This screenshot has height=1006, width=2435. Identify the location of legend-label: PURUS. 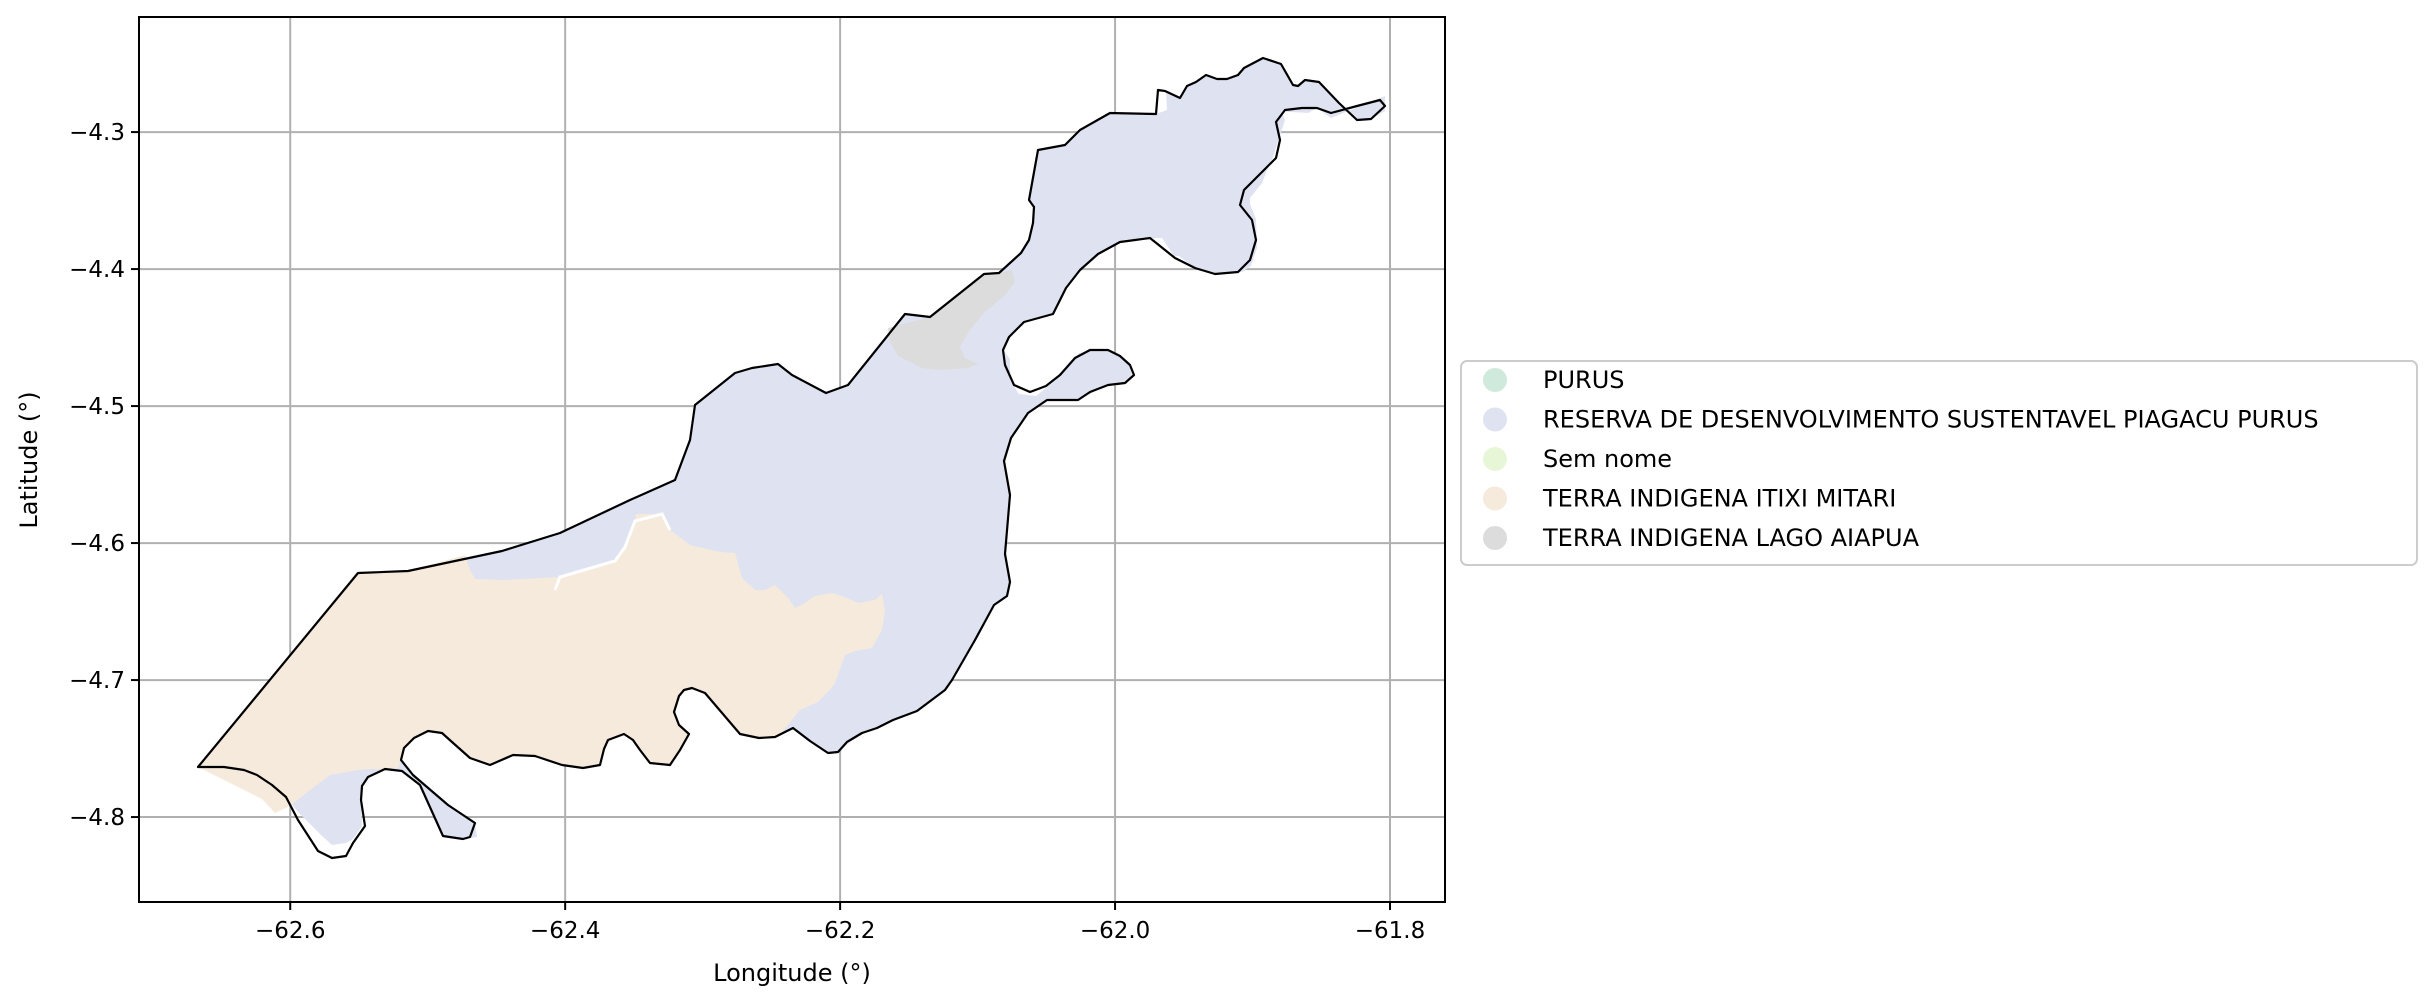
(1584, 380).